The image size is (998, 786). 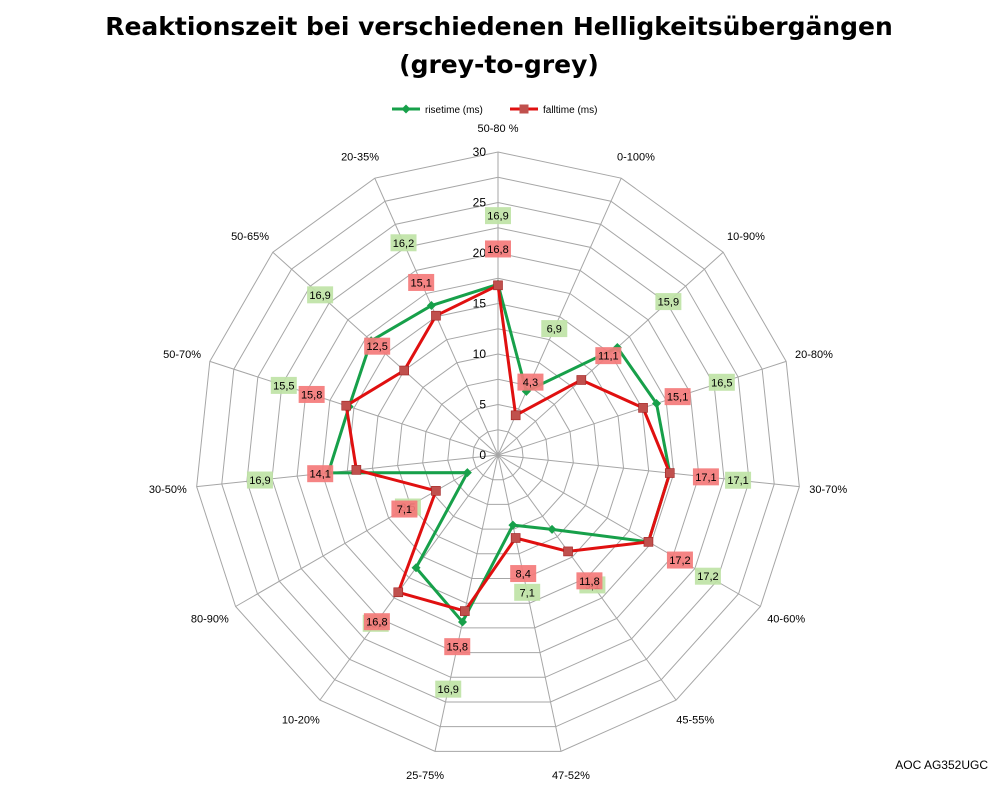 What do you see at coordinates (480, 253) in the screenshot?
I see `tick-label: 20` at bounding box center [480, 253].